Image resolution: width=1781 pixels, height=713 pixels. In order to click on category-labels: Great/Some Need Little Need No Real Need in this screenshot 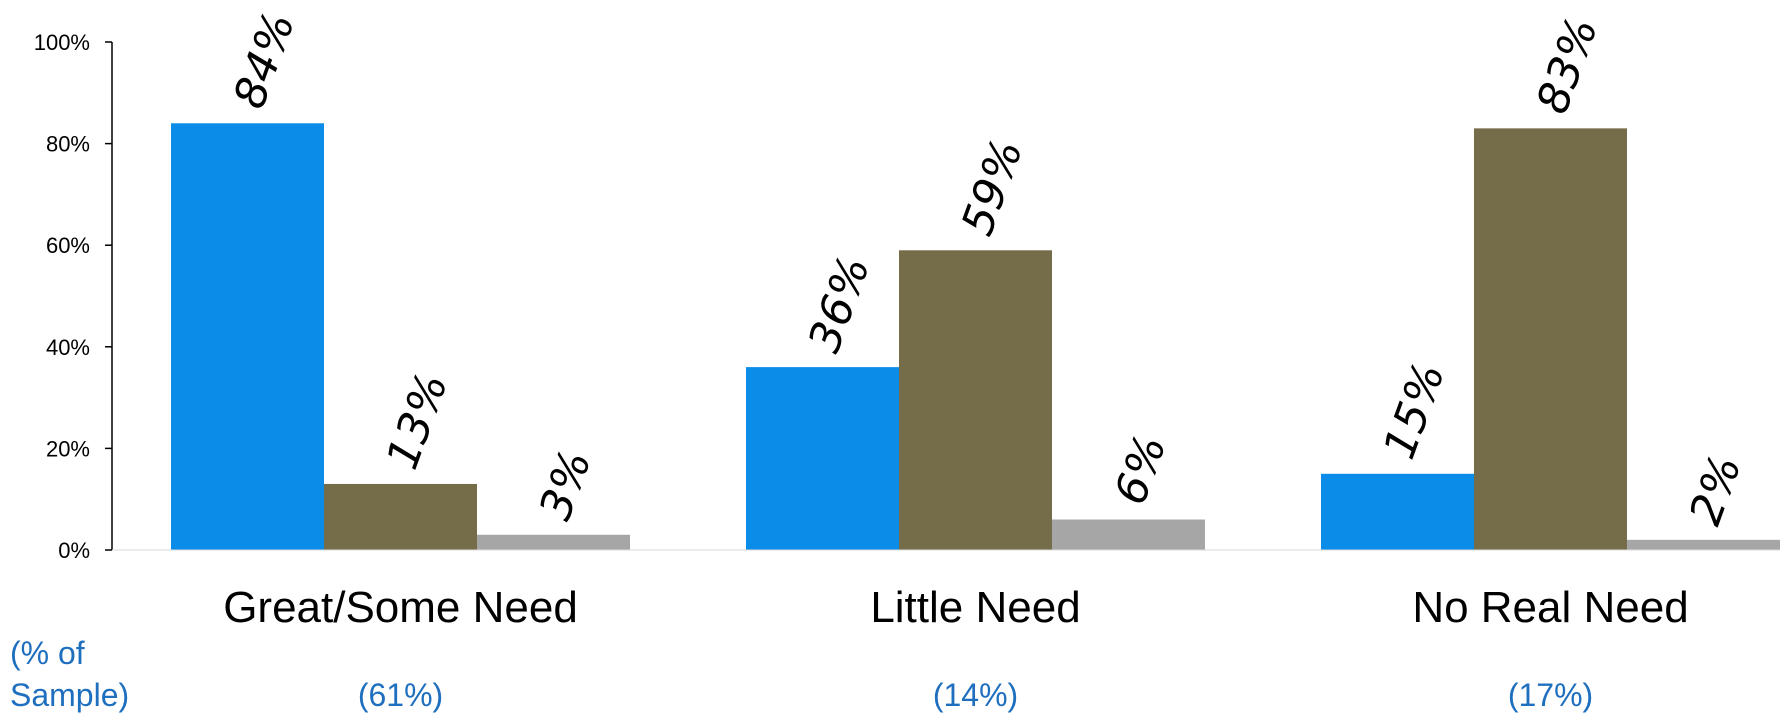, I will do `click(956, 607)`.